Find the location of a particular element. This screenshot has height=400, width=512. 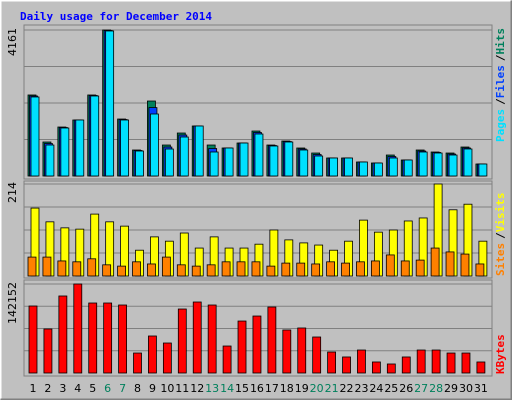

x-tick-label: 10 is located at coordinates (167, 388).